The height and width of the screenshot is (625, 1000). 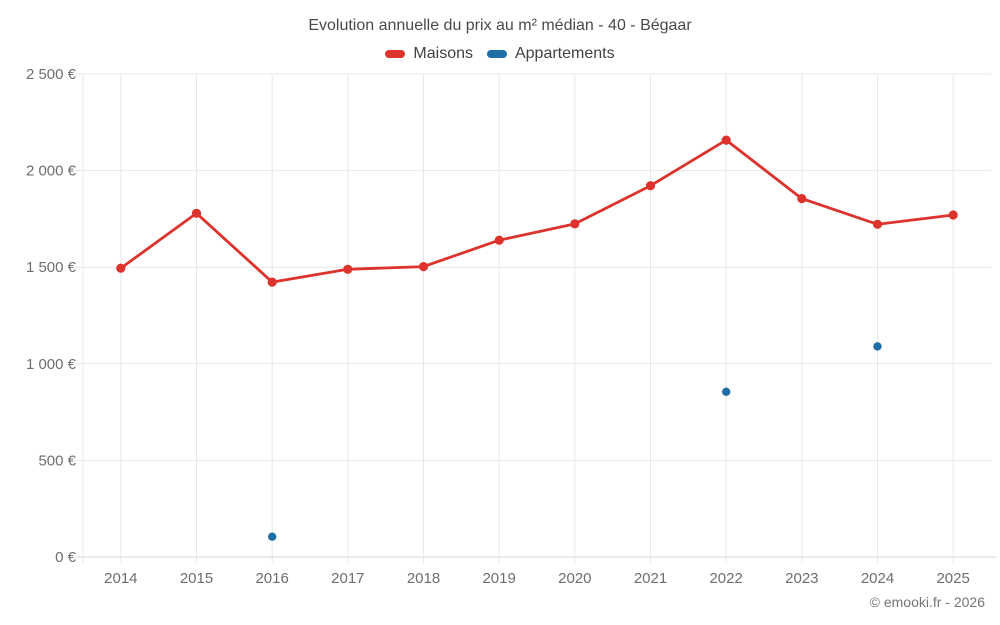 What do you see at coordinates (348, 269) in the screenshot?
I see `maisons-point-2017` at bounding box center [348, 269].